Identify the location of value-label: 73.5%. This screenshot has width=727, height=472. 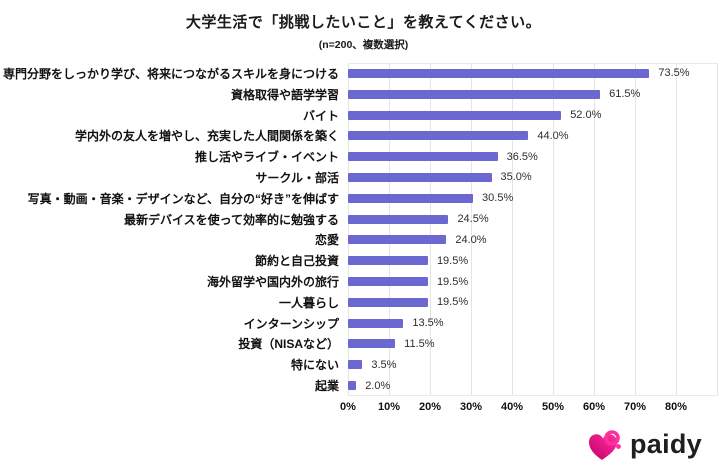
(674, 73).